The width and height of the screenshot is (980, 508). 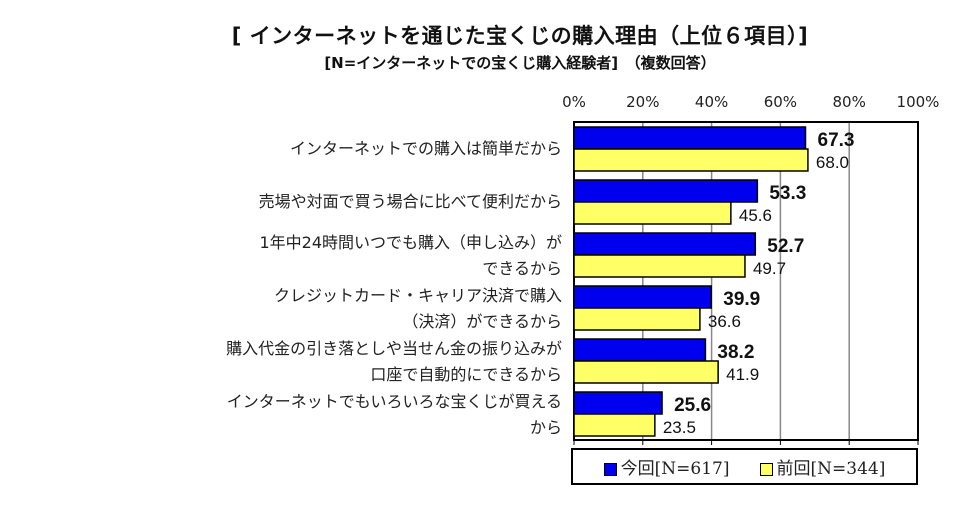 What do you see at coordinates (755, 215) in the screenshot?
I see `data-label: 45.6` at bounding box center [755, 215].